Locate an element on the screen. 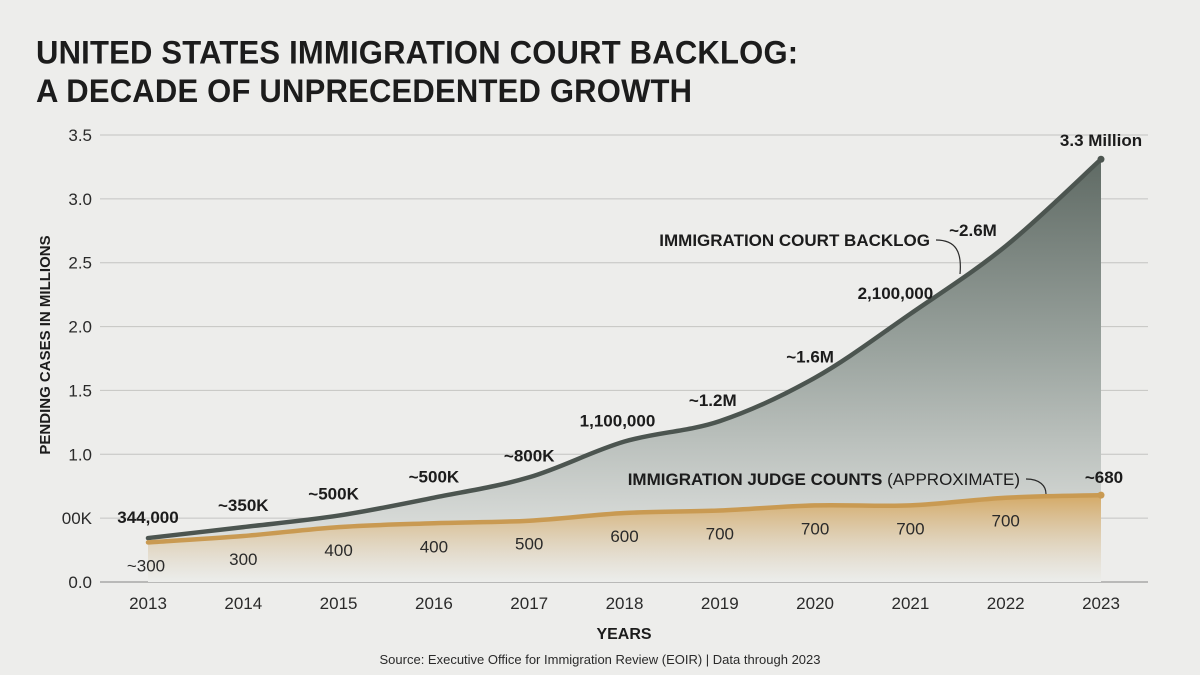 The image size is (1200, 675). judge-point is located at coordinates (1101, 495).